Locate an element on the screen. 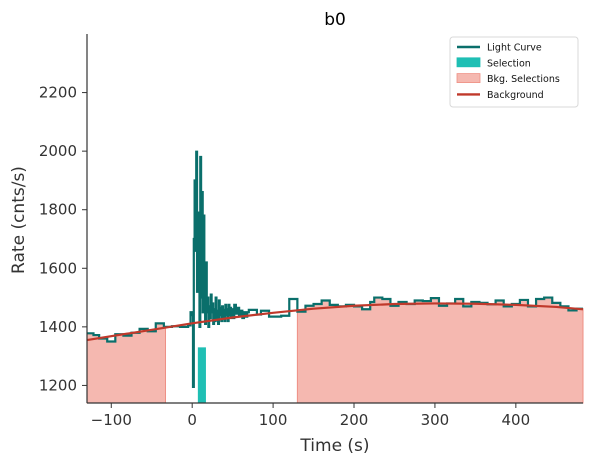 This screenshot has height=465, width=592. legend-label: Bkg. Selections is located at coordinates (523, 79).